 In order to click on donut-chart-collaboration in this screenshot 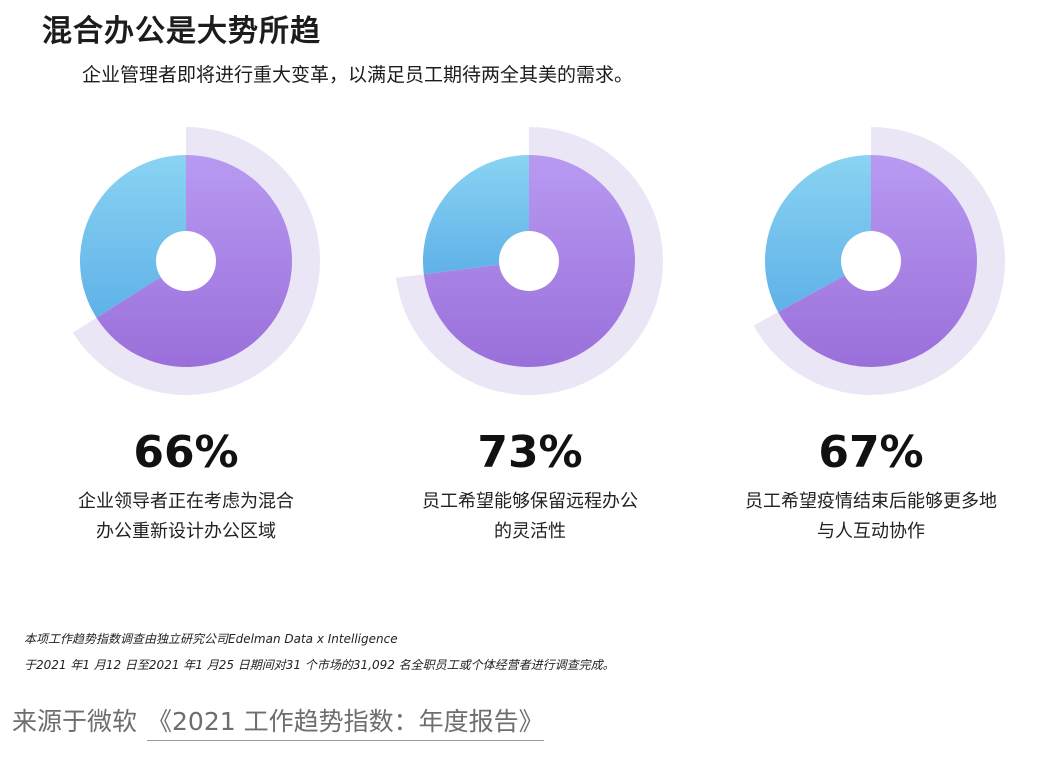, I will do `click(879, 261)`.